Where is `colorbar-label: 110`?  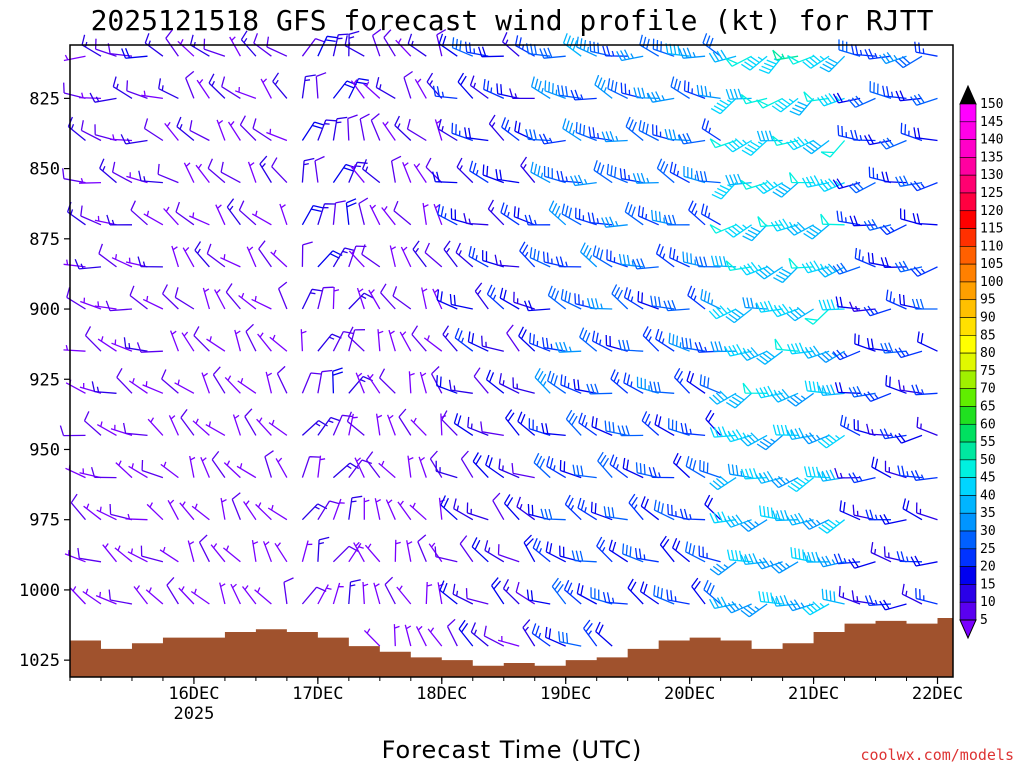
colorbar-label: 110 is located at coordinates (991, 246).